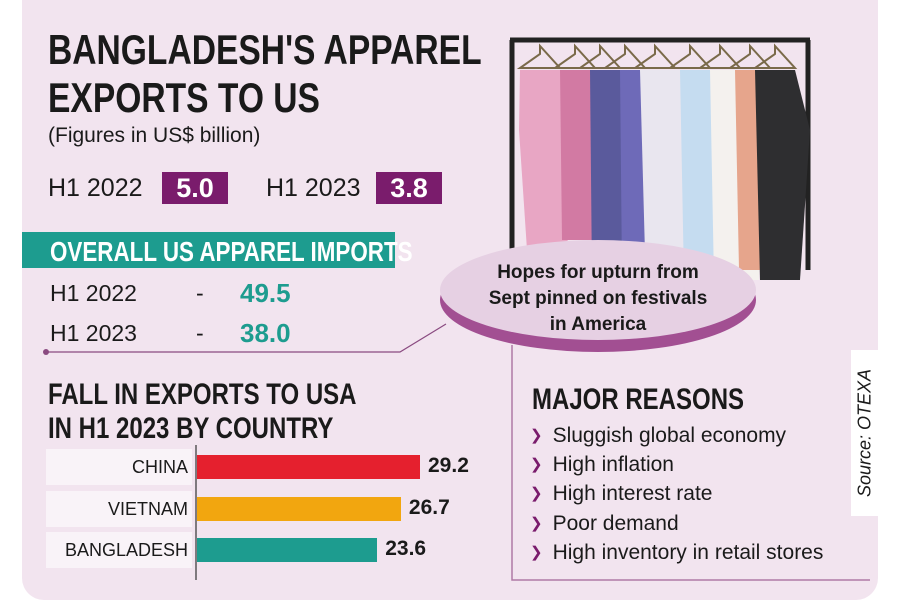 The image size is (900, 600). I want to click on value-label: 26.7, so click(429, 507).